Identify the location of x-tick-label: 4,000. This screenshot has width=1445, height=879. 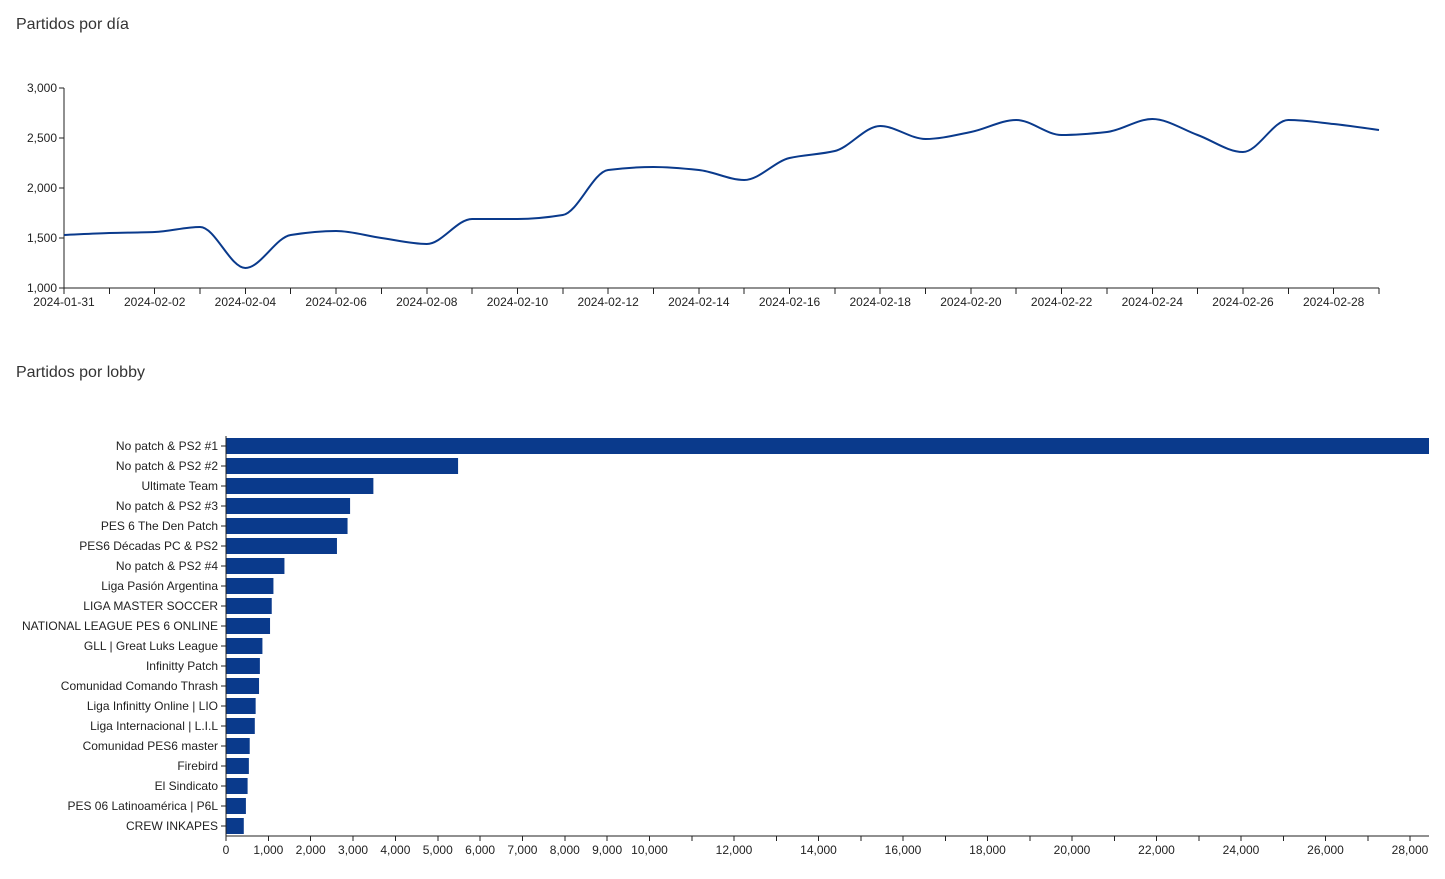
(395, 850).